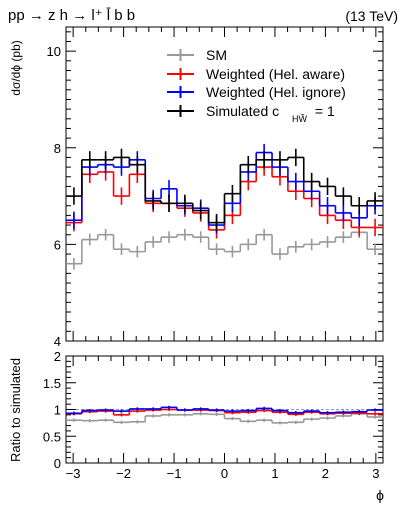 The width and height of the screenshot is (407, 512). I want to click on legend-label-hel-aware: Weighted (Hel. aware), so click(275, 74).